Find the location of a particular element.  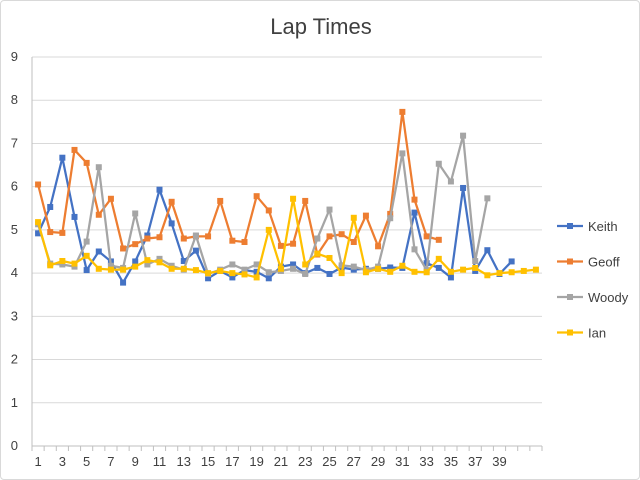

x-tick-label: 39 is located at coordinates (499, 461).